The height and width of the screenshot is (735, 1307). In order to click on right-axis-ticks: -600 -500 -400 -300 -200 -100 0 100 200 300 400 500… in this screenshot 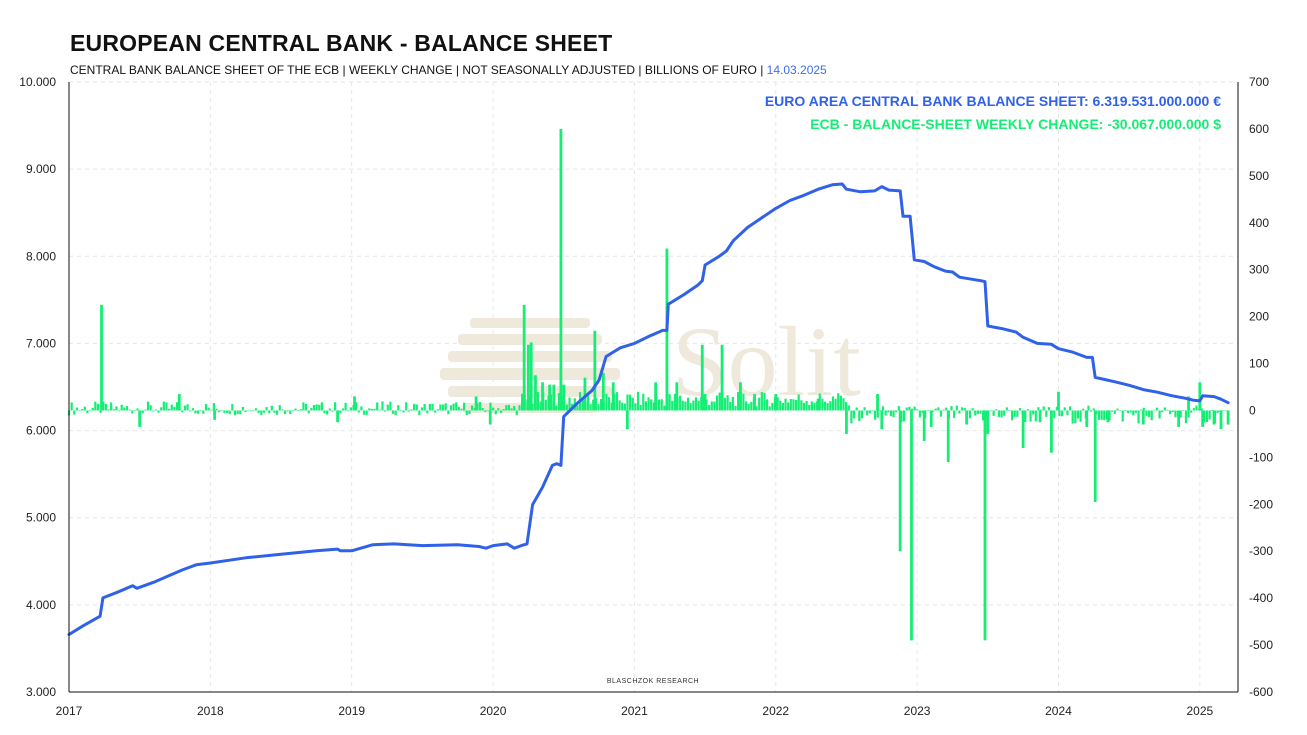, I will do `click(1261, 387)`.